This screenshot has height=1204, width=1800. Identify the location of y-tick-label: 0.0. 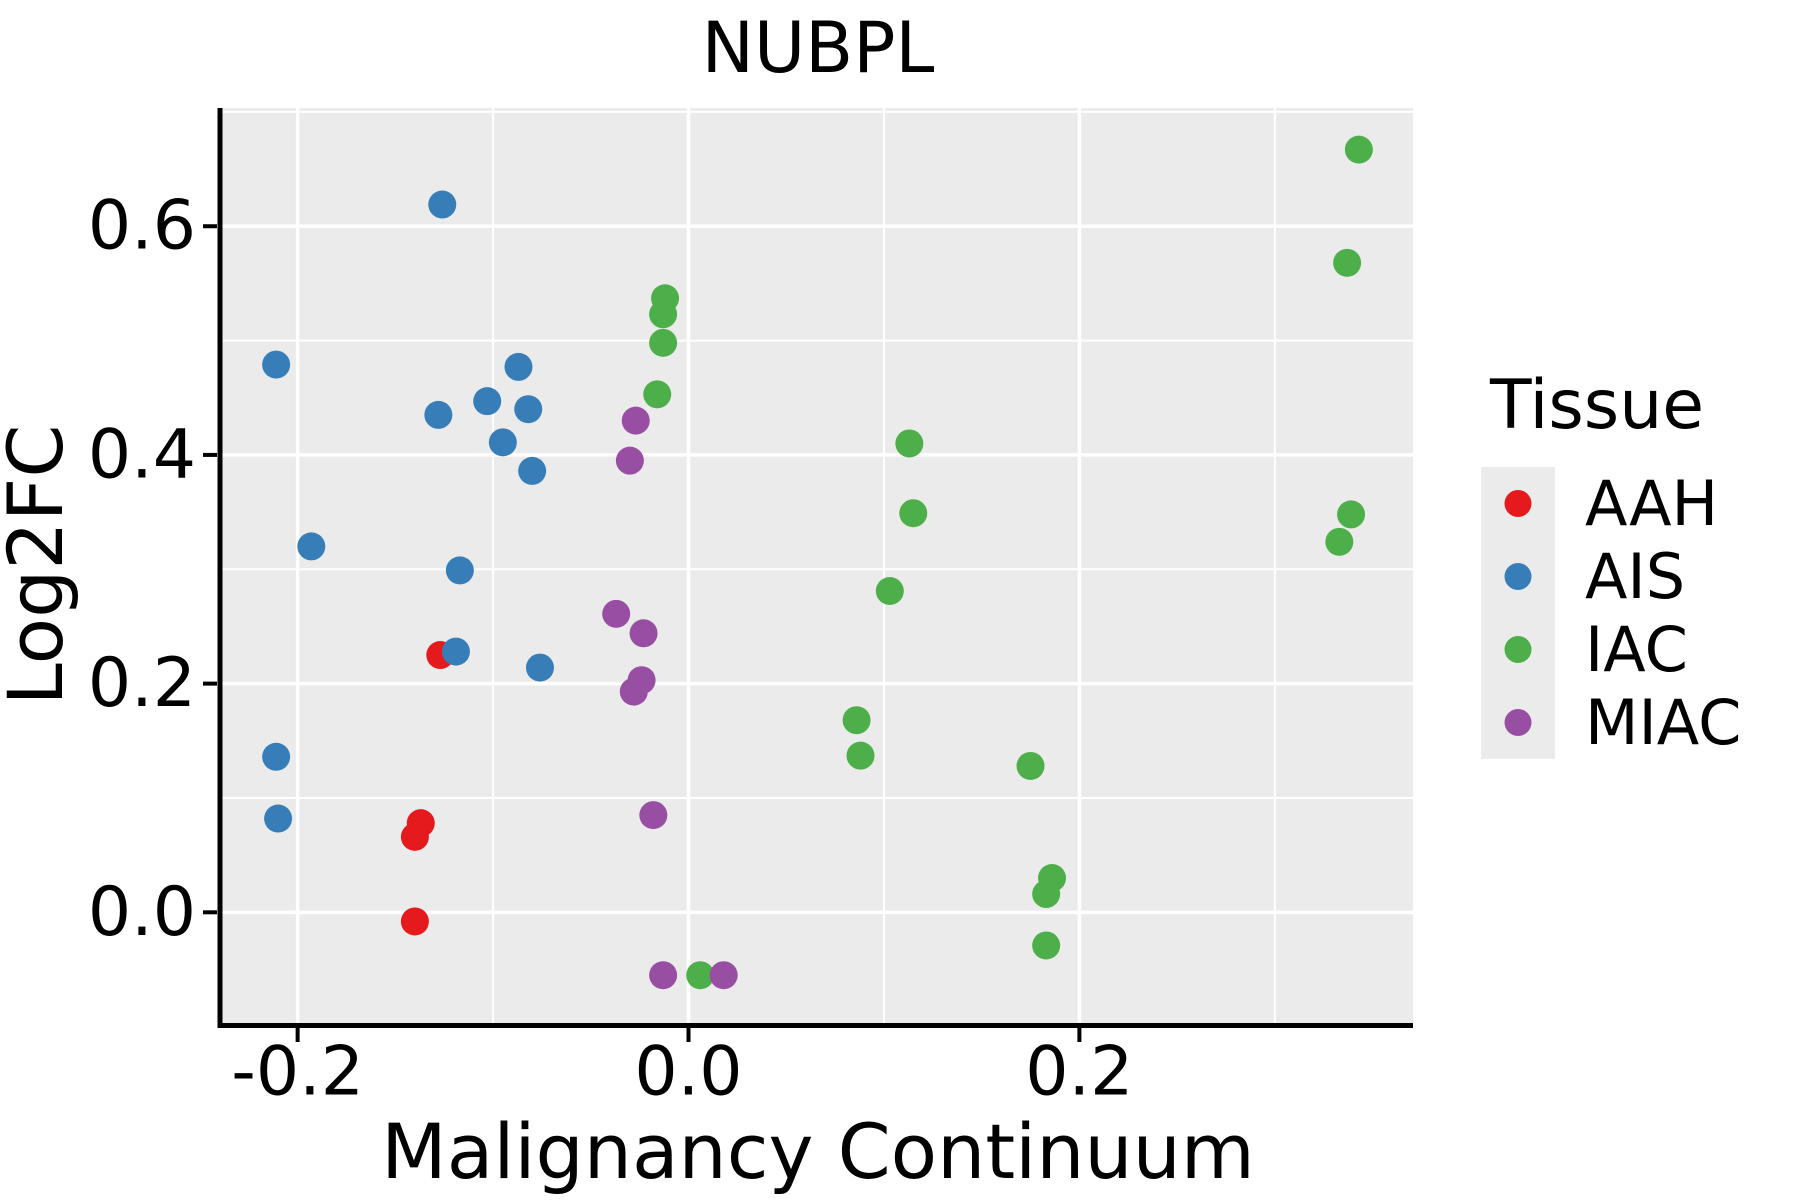
(142, 912).